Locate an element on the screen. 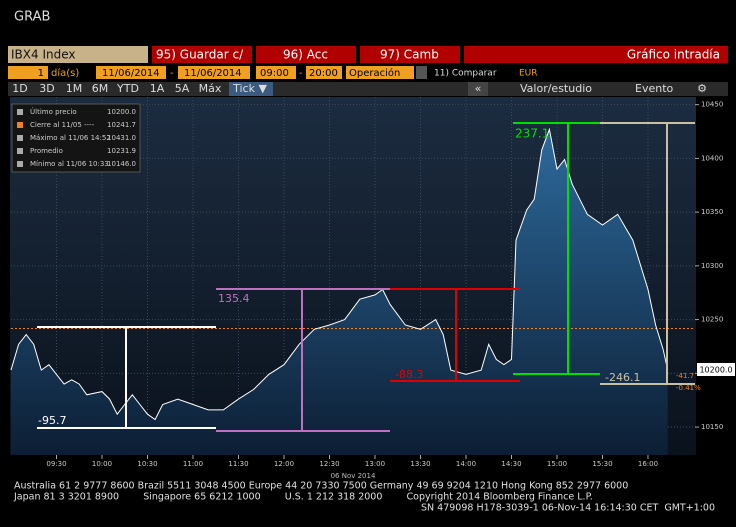 The width and height of the screenshot is (736, 527). compare: 11) Comparar is located at coordinates (465, 74).